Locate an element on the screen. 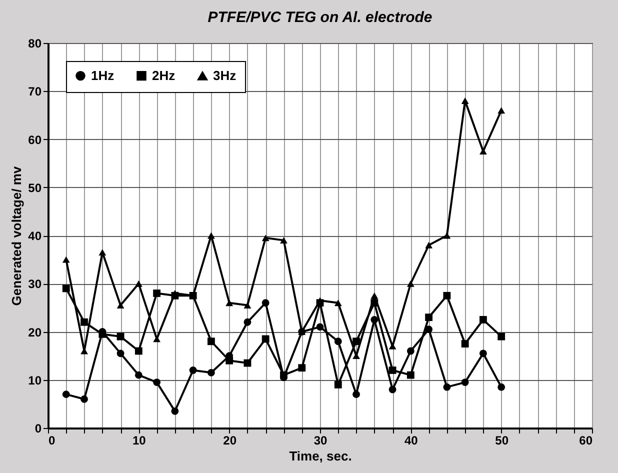 This screenshot has height=473, width=618. x-axis-title: Time, sec. is located at coordinates (320, 456).